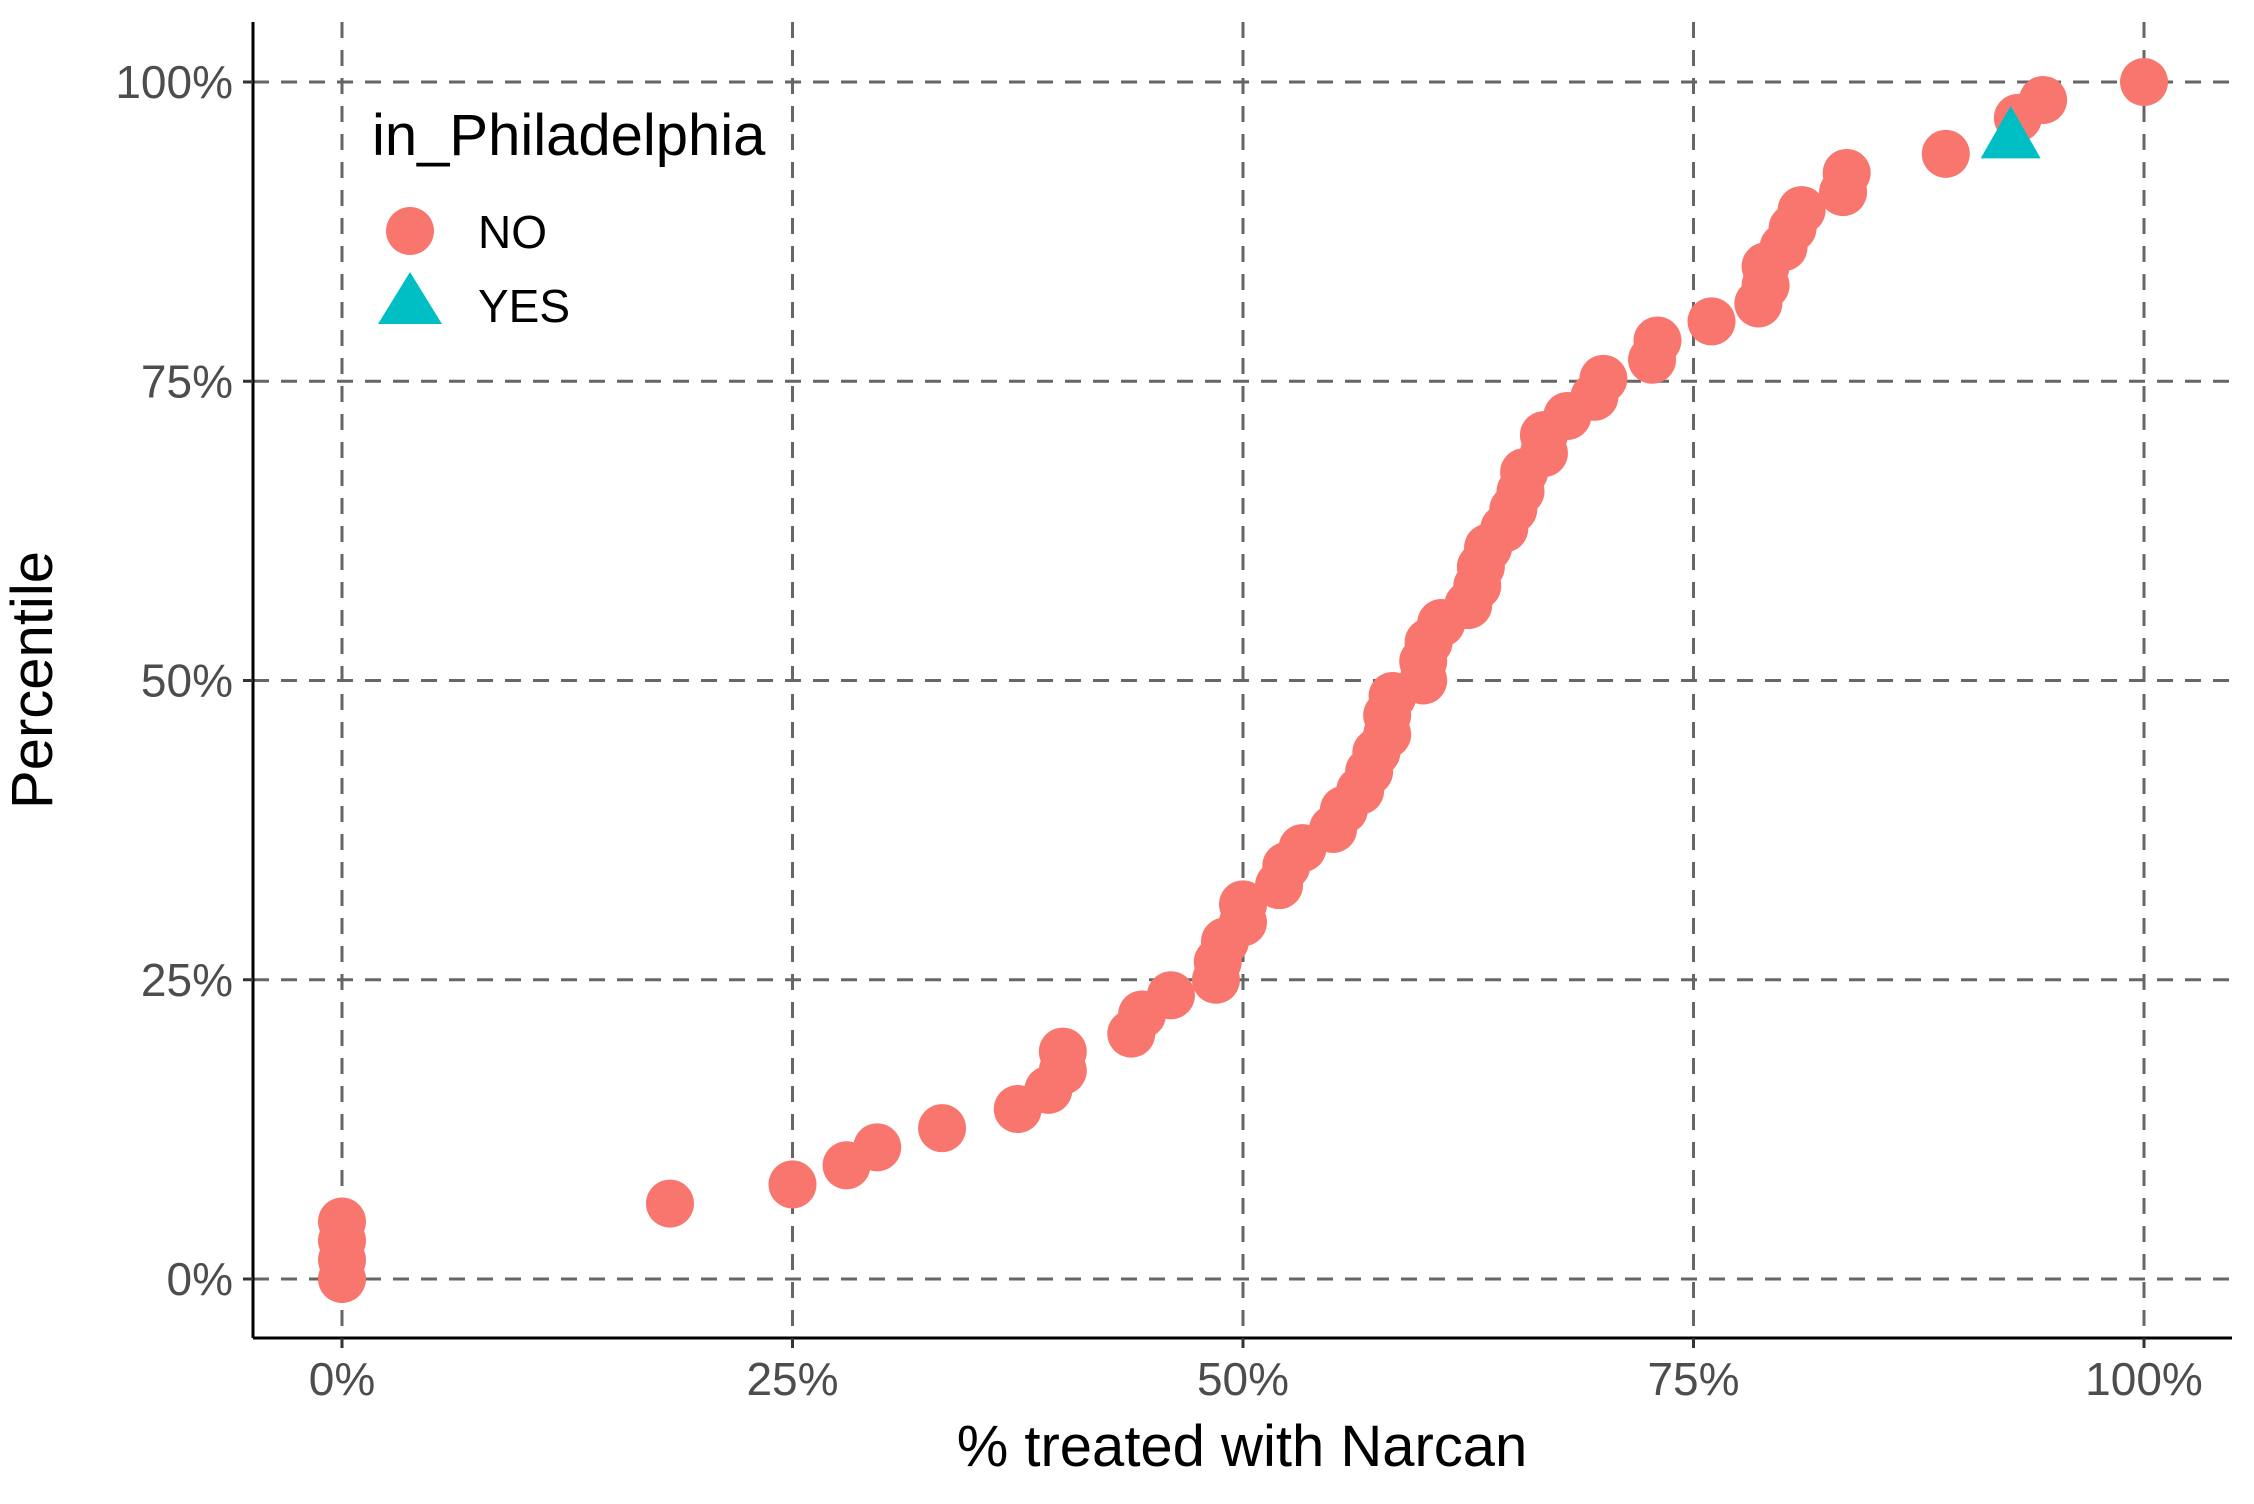 The image size is (2254, 1504). Describe the element at coordinates (524, 306) in the screenshot. I see `legend-label-yes: YES` at that location.